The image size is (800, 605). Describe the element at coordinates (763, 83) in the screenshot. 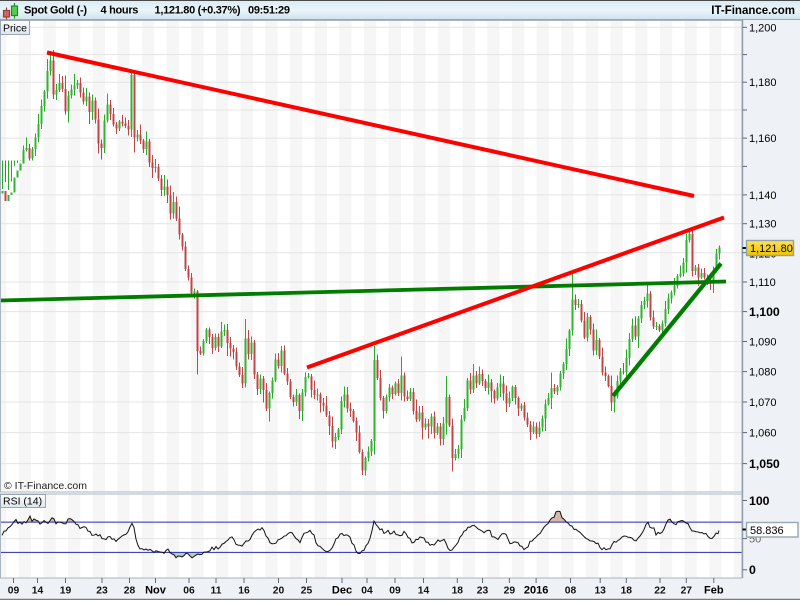

I see `svg-text: 1,180` at that location.